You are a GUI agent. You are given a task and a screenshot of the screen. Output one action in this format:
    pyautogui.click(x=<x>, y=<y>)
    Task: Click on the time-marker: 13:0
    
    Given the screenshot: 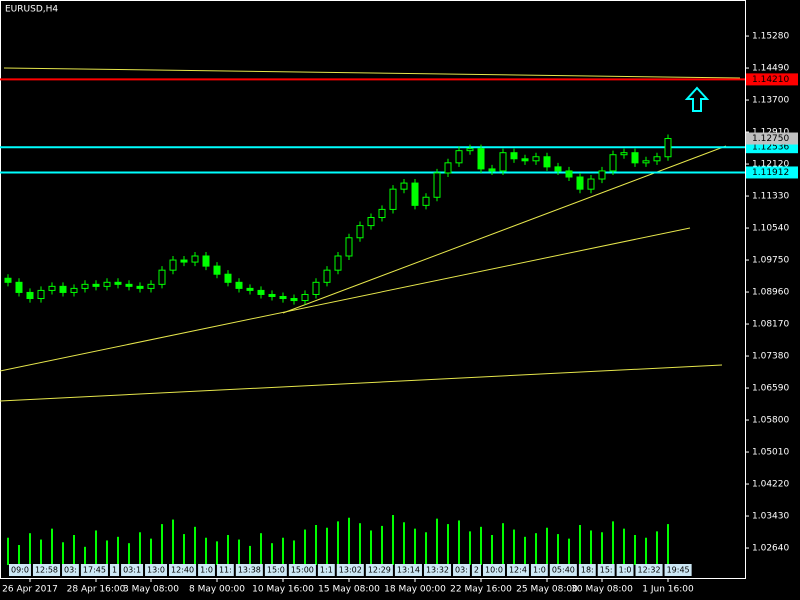 What is the action you would take?
    pyautogui.click(x=156, y=570)
    